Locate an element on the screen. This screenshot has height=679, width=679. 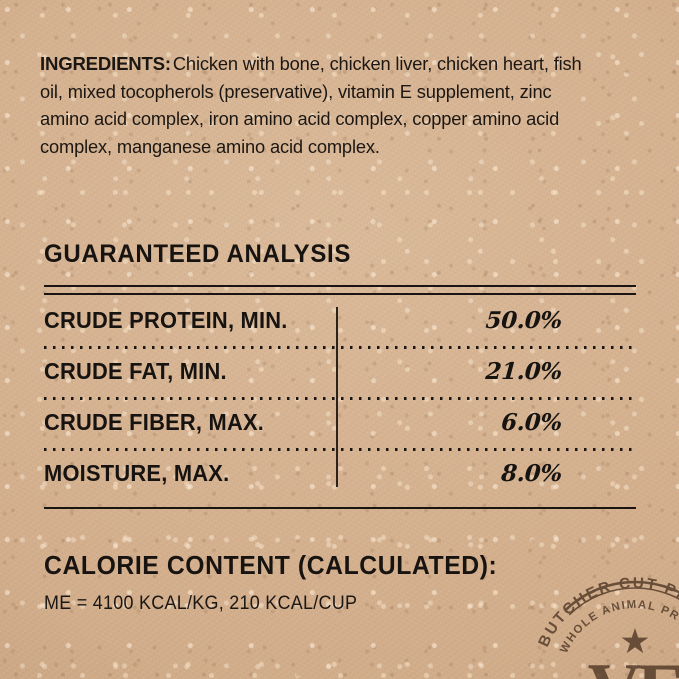
table-row: CRUDE PROTEIN, MIN. 50.0% is located at coordinates (340, 320).